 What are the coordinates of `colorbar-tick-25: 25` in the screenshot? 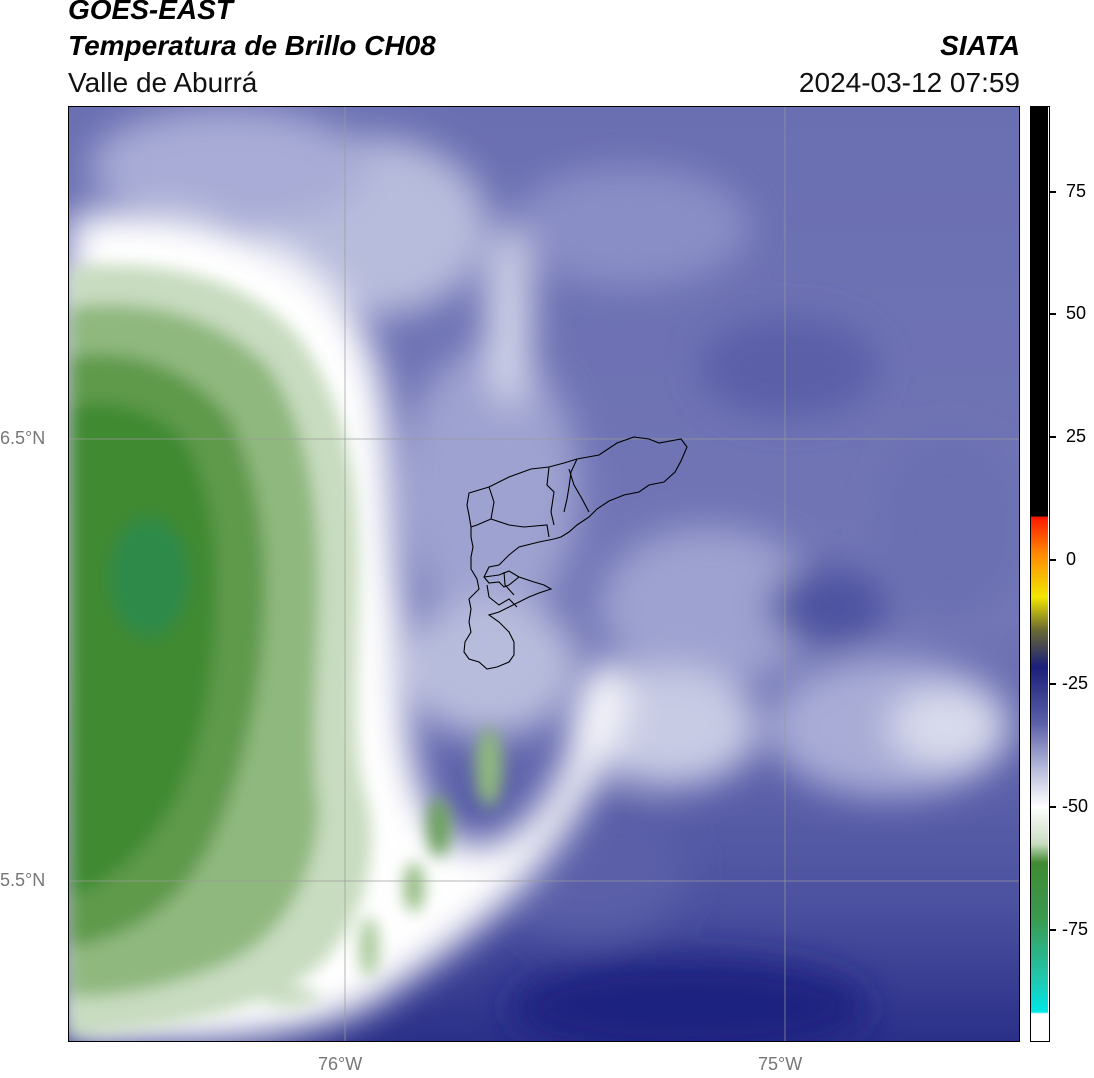 It's located at (1076, 436).